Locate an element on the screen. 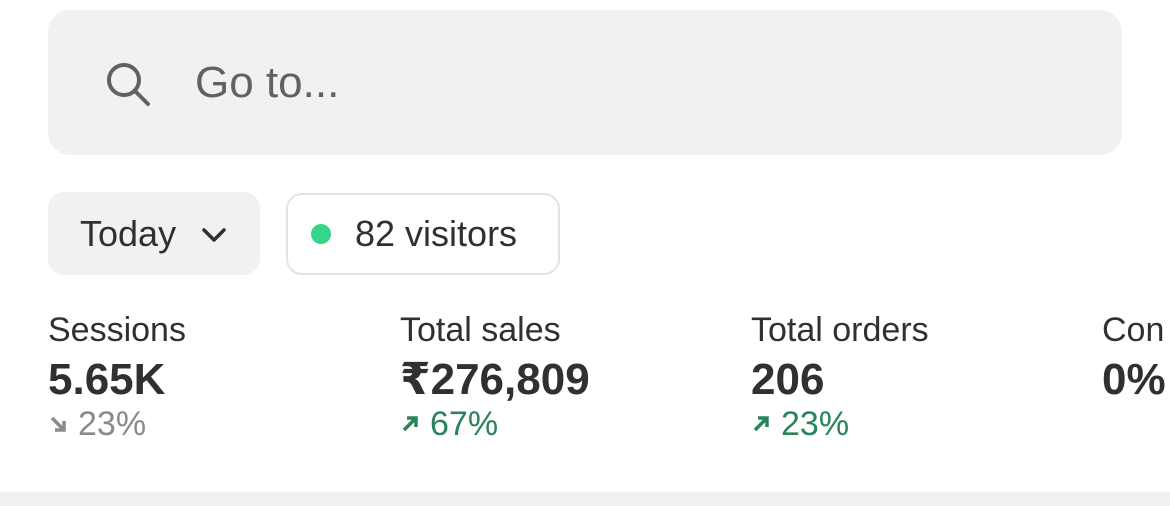 Image resolution: width=1170 pixels, height=506 pixels. metric-value: 0% is located at coordinates (1134, 379).